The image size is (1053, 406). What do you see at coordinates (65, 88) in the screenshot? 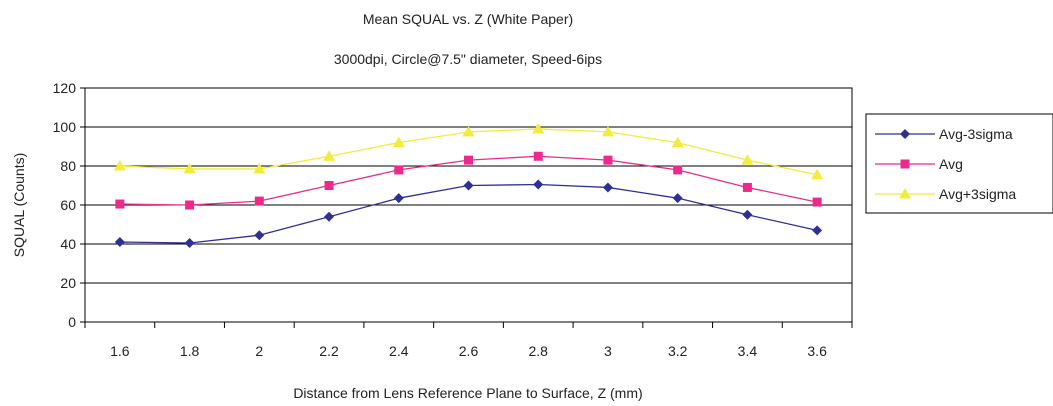
I see `y-tick-label: 120` at bounding box center [65, 88].